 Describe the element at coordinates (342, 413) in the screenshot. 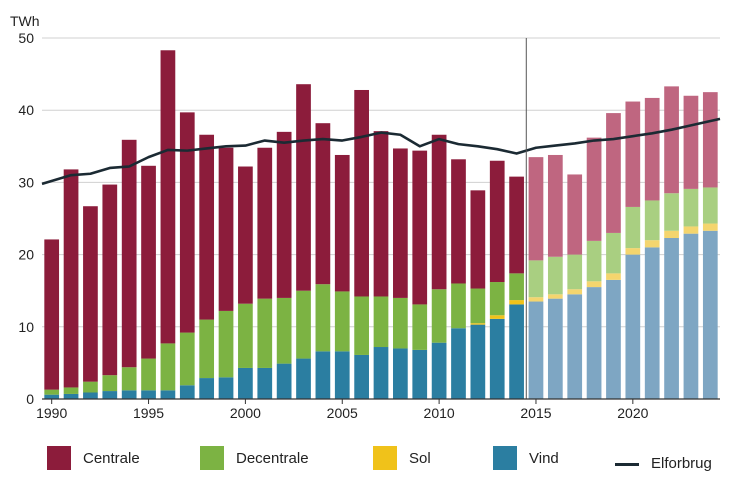

I see `x-tick-label: 2005` at that location.